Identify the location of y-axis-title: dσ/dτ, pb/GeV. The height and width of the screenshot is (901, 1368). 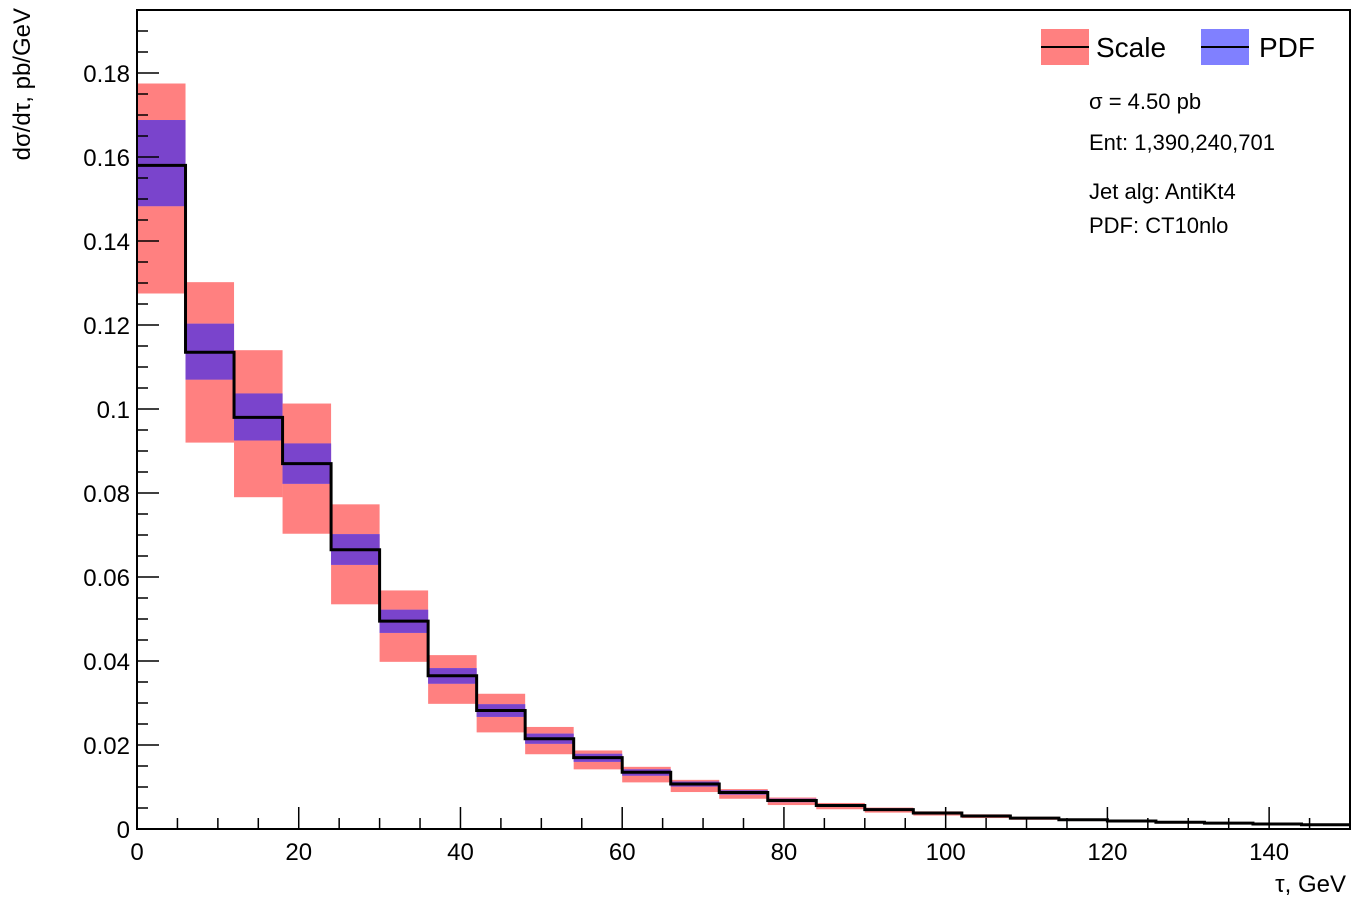
(22, 84).